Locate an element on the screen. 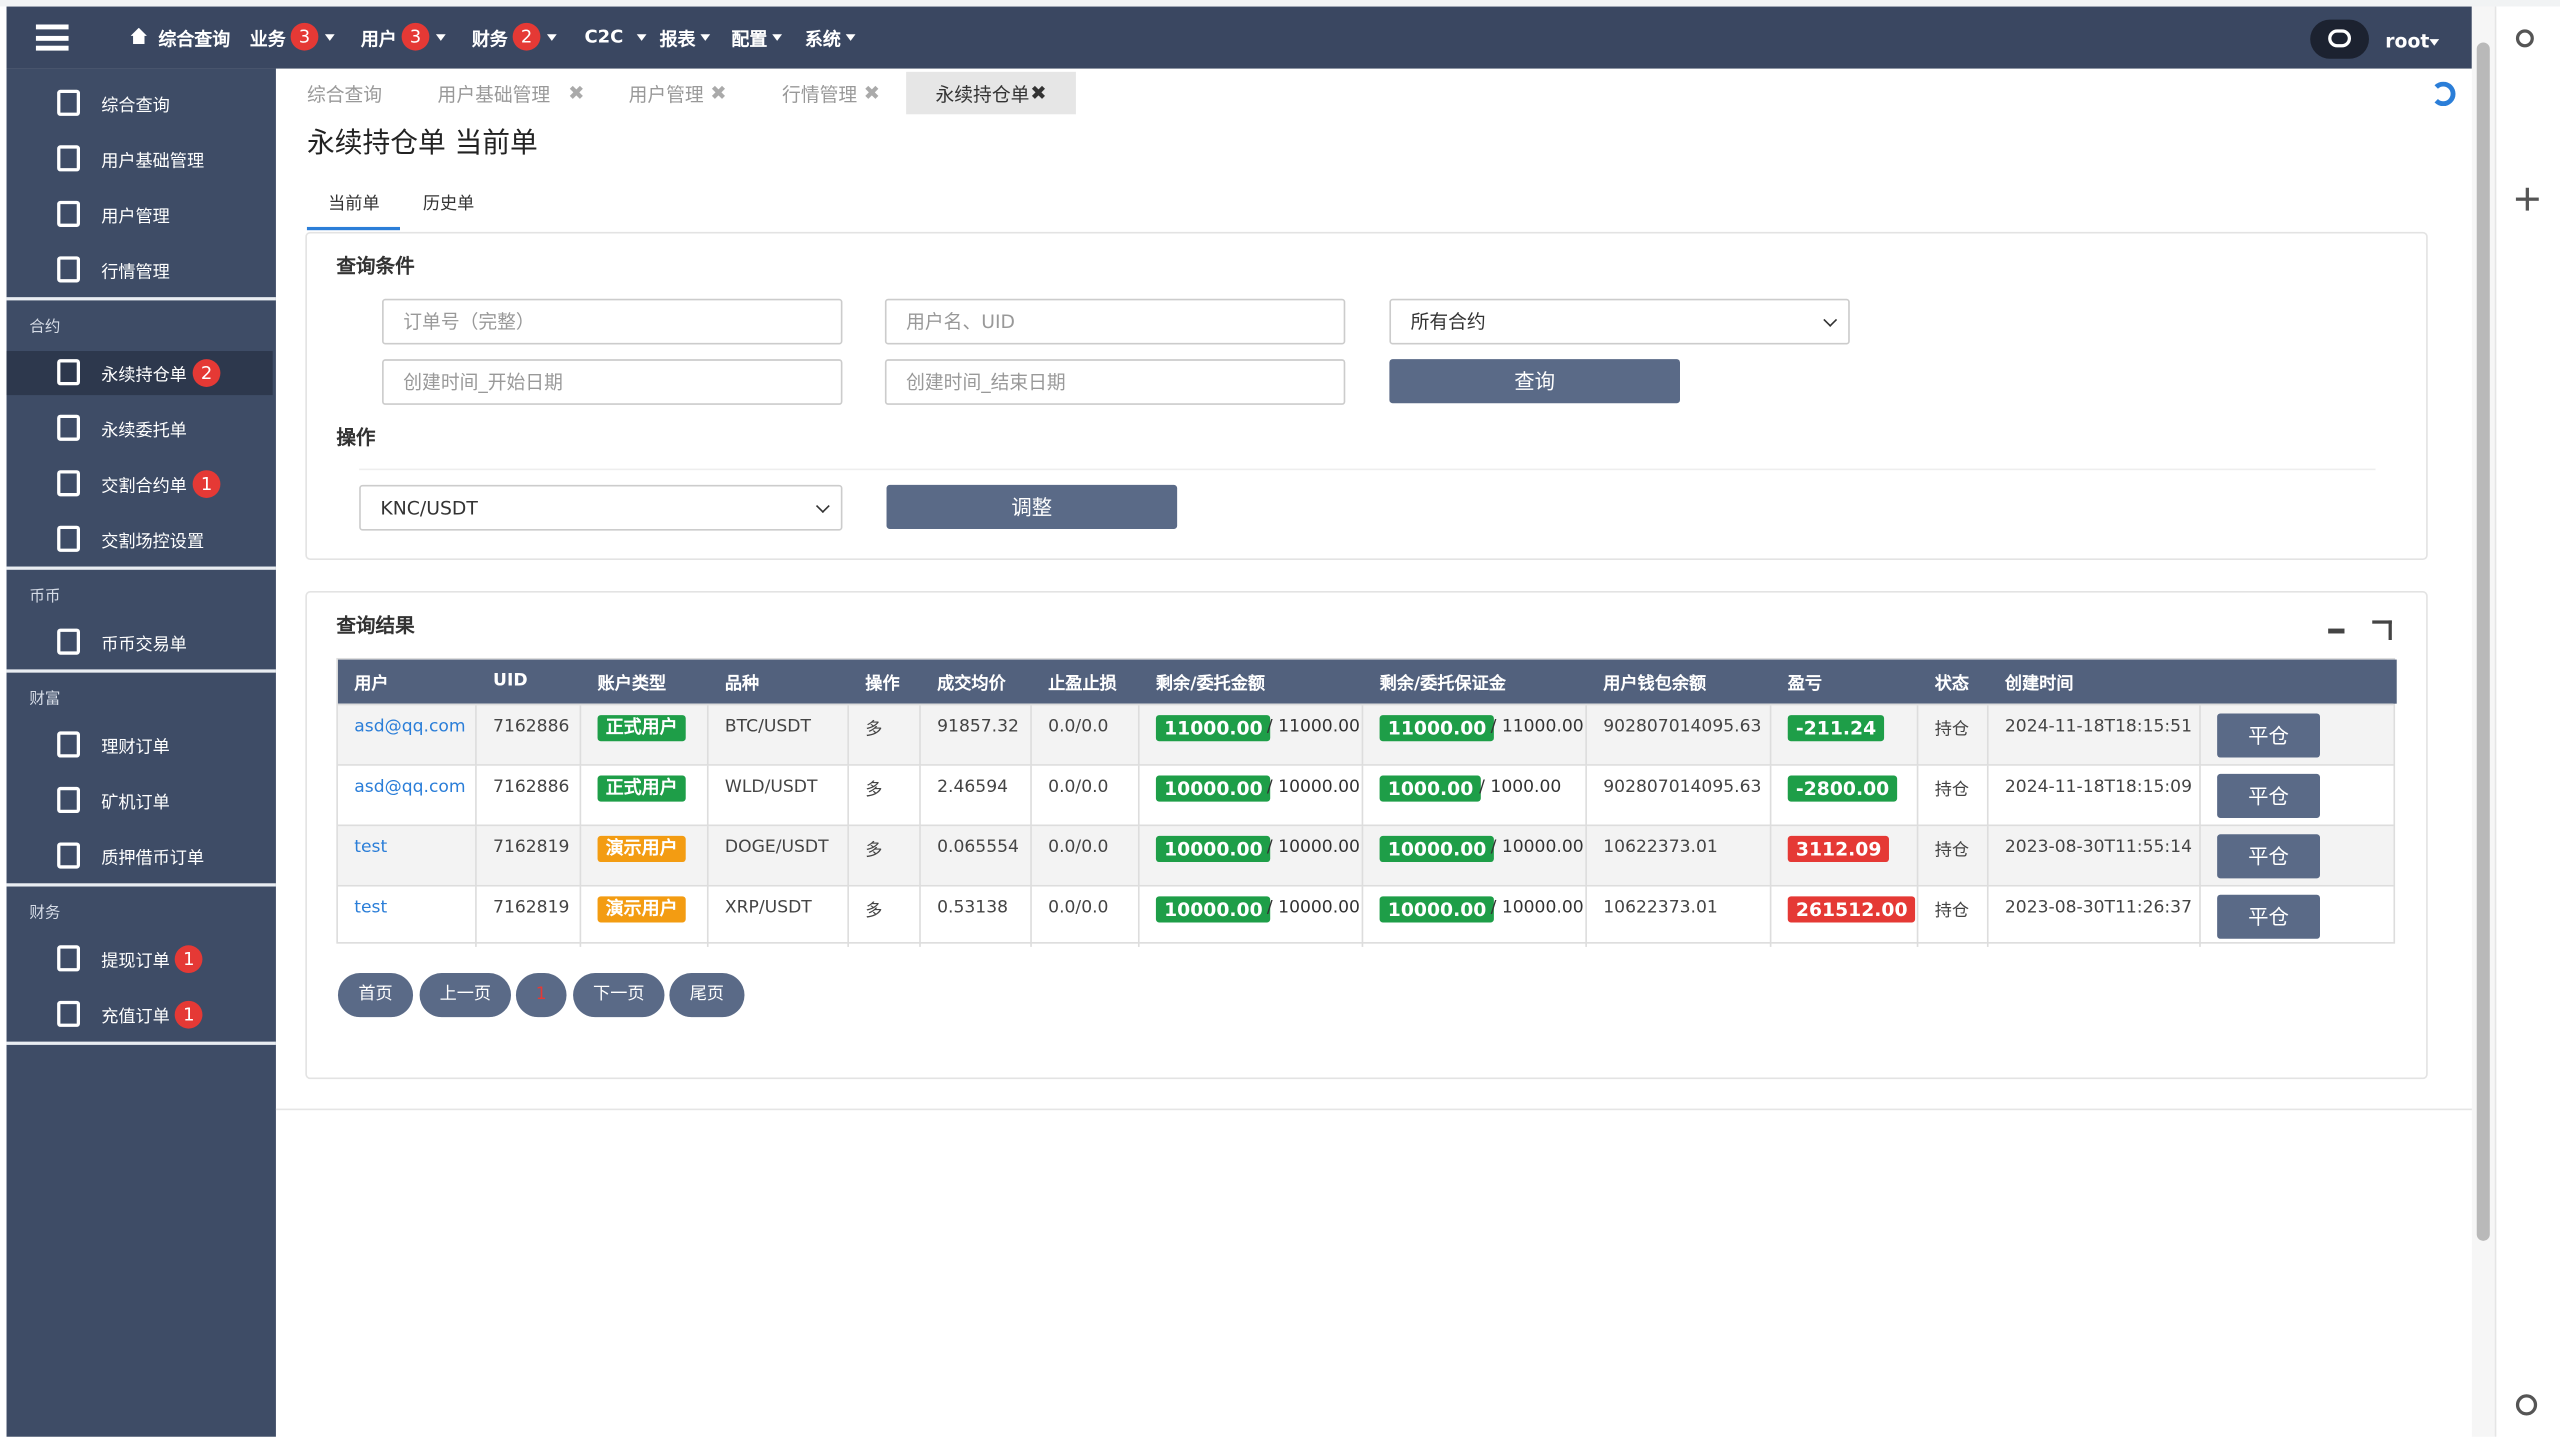  sidebar-item: 理财订单 is located at coordinates (140, 745).